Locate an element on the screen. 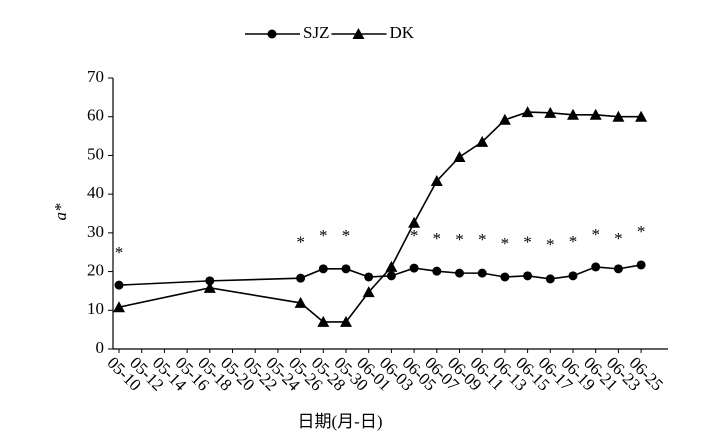 This screenshot has height=444, width=717. legend-label: DK is located at coordinates (401, 32).